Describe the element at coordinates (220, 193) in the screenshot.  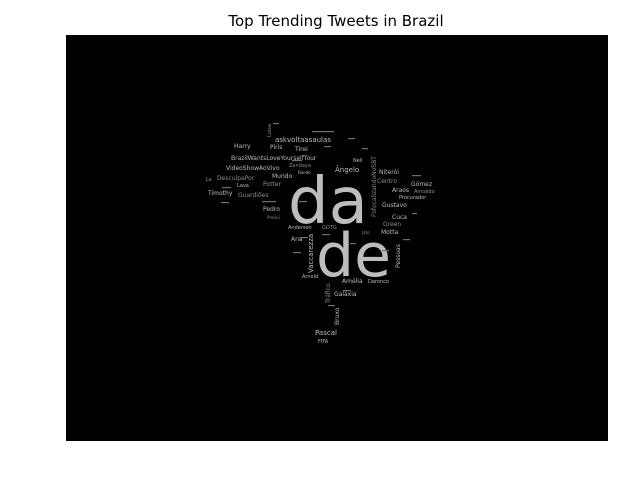
I see `word-timothy: Timothy` at that location.